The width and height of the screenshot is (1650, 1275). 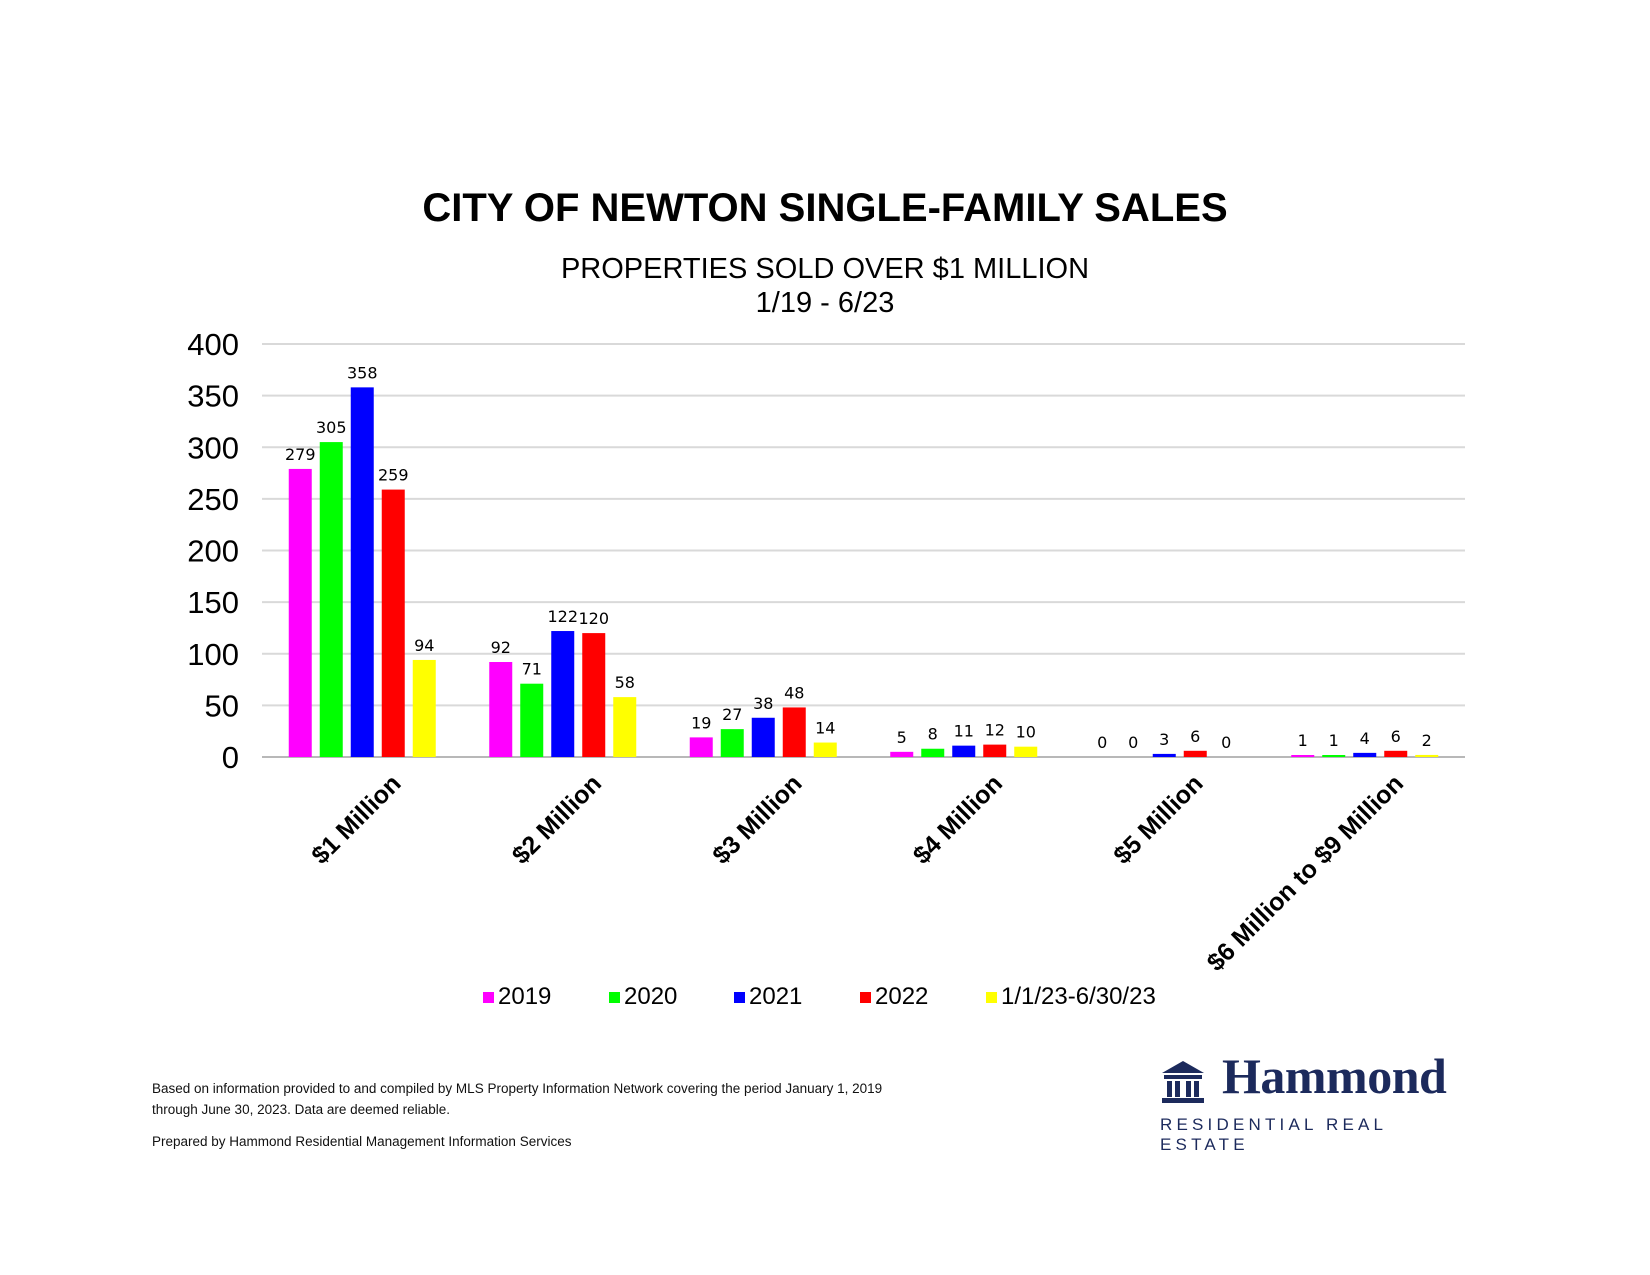 What do you see at coordinates (213, 396) in the screenshot?
I see `y-tick-label: 350` at bounding box center [213, 396].